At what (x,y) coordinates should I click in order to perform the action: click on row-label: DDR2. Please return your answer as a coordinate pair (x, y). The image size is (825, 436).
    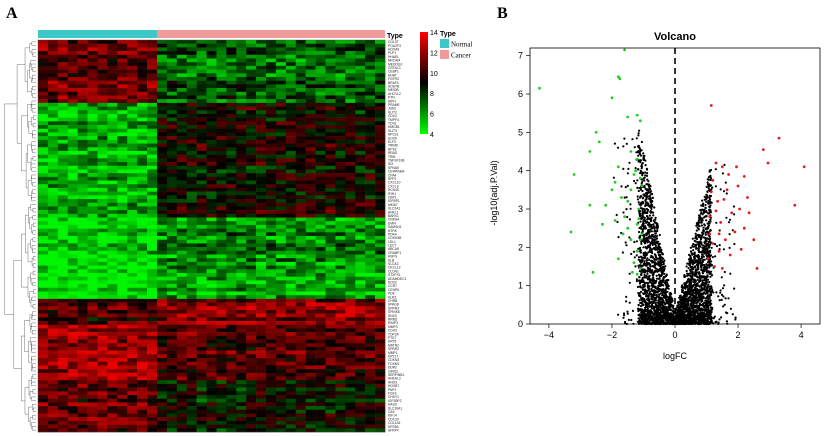
    Looking at the image, I should click on (392, 368).